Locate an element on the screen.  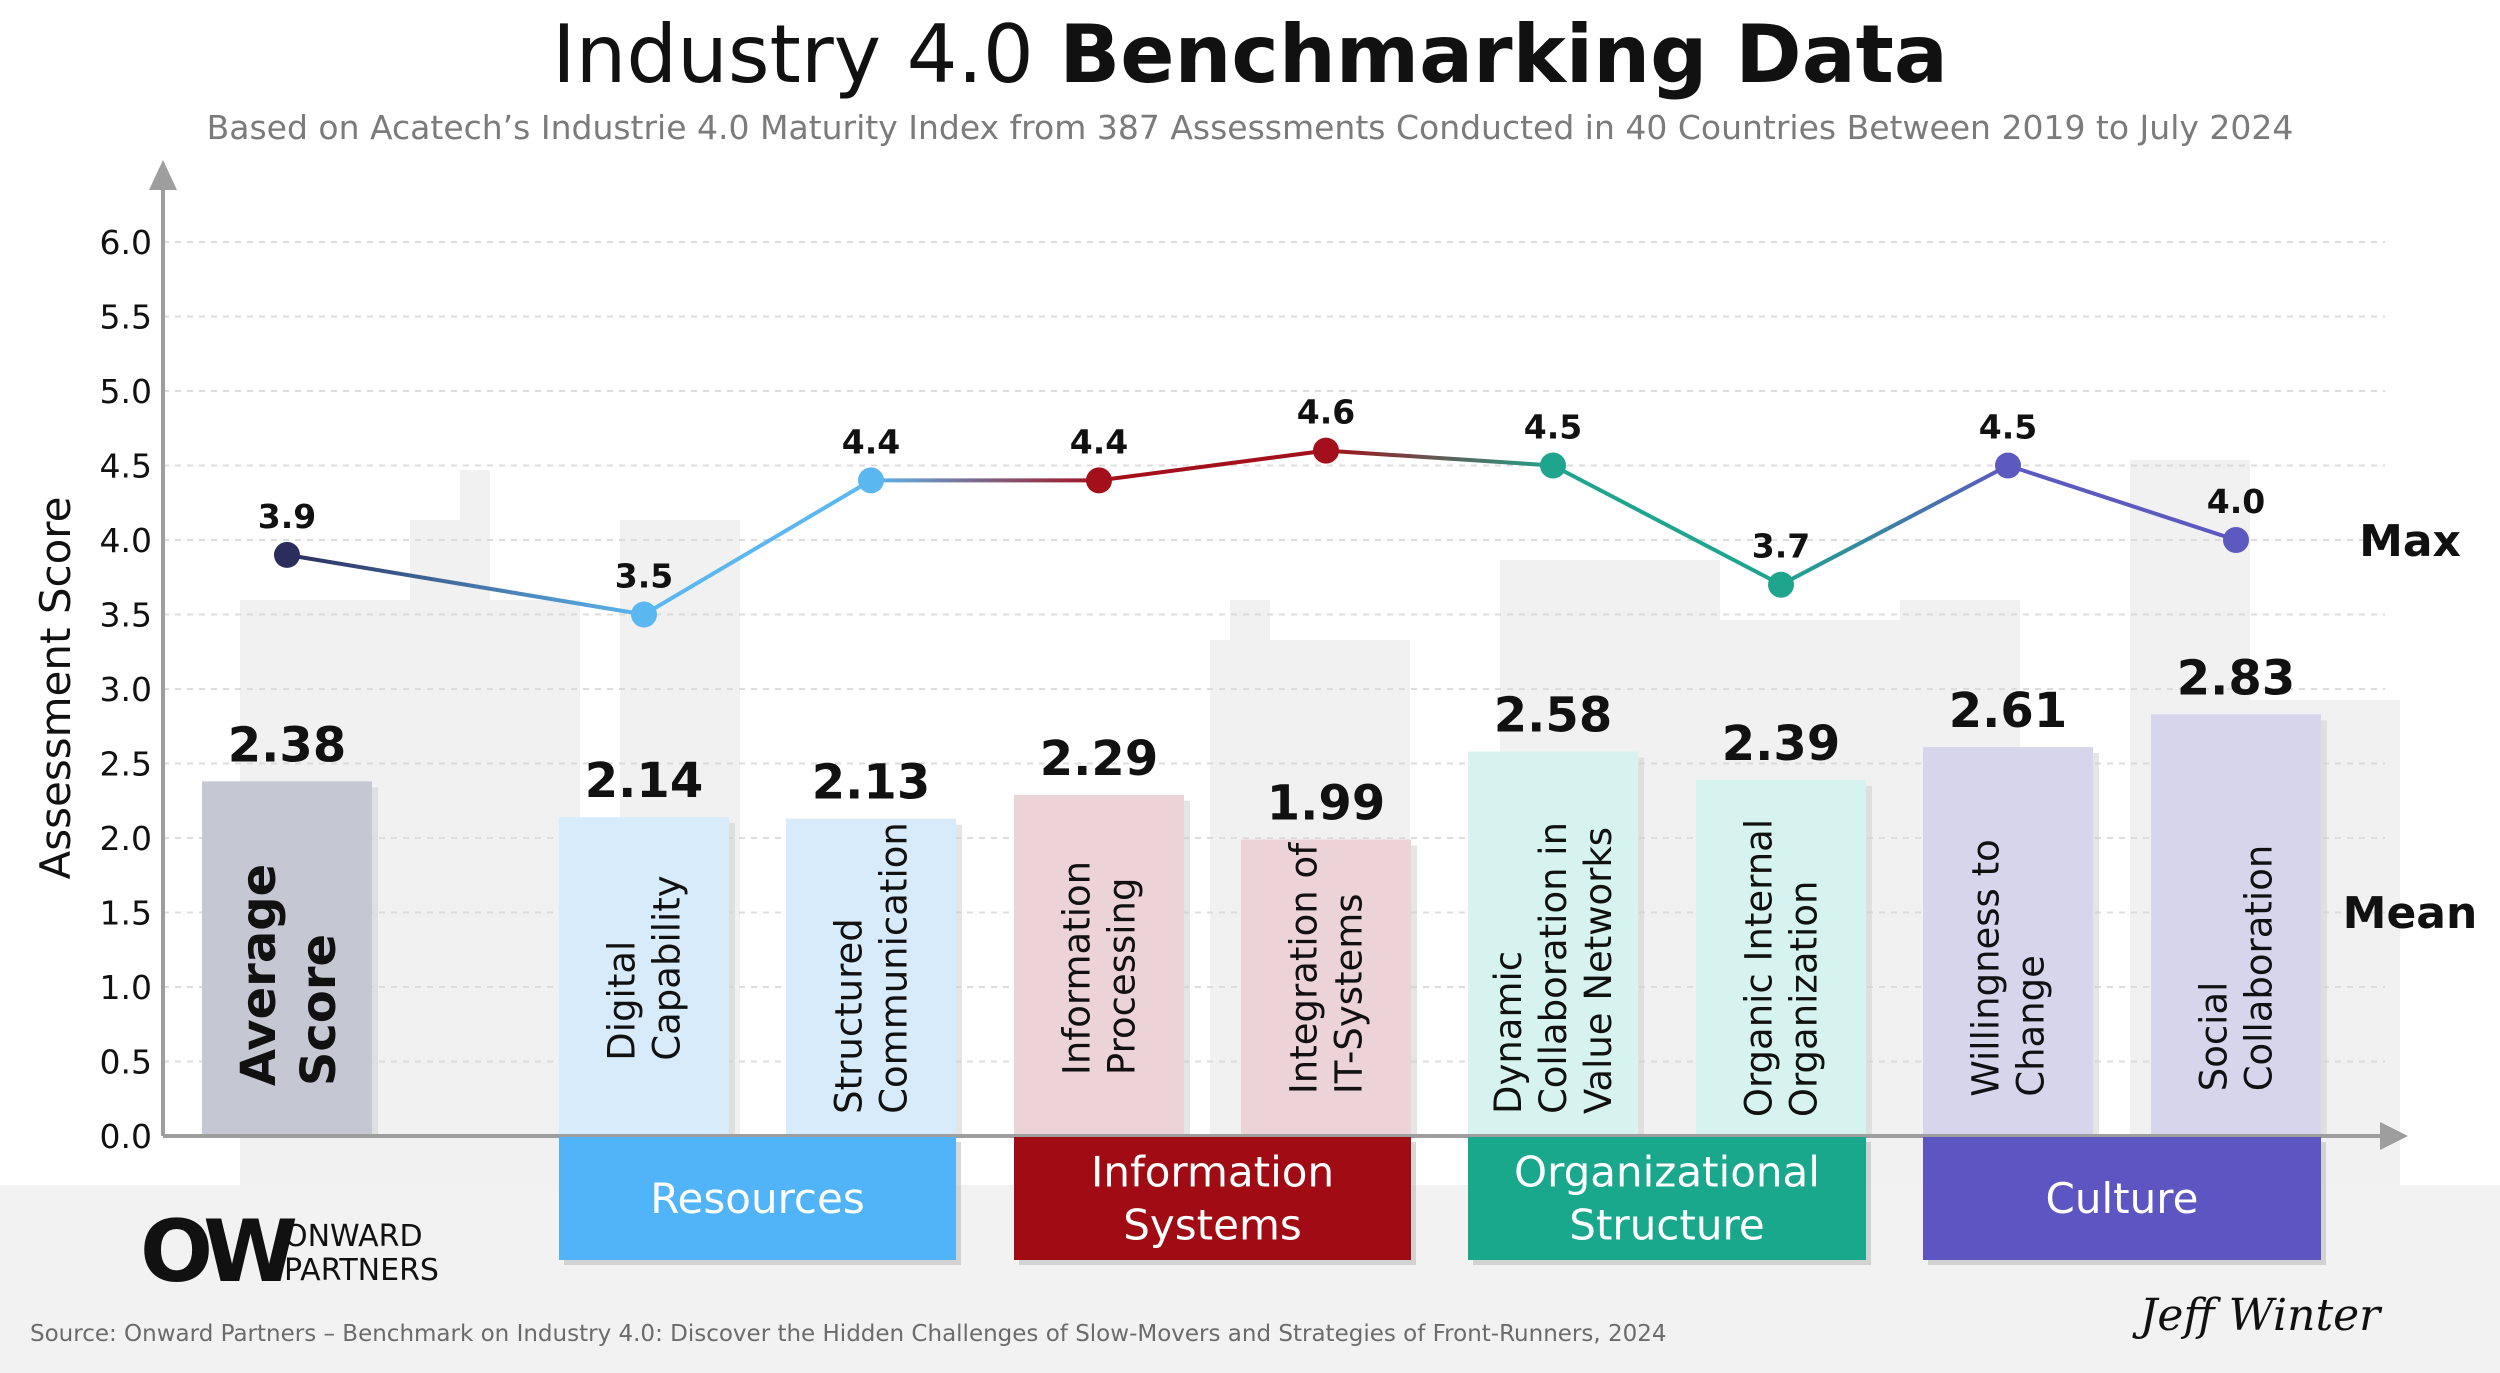
category-label-line: Average is located at coordinates (259, 975).